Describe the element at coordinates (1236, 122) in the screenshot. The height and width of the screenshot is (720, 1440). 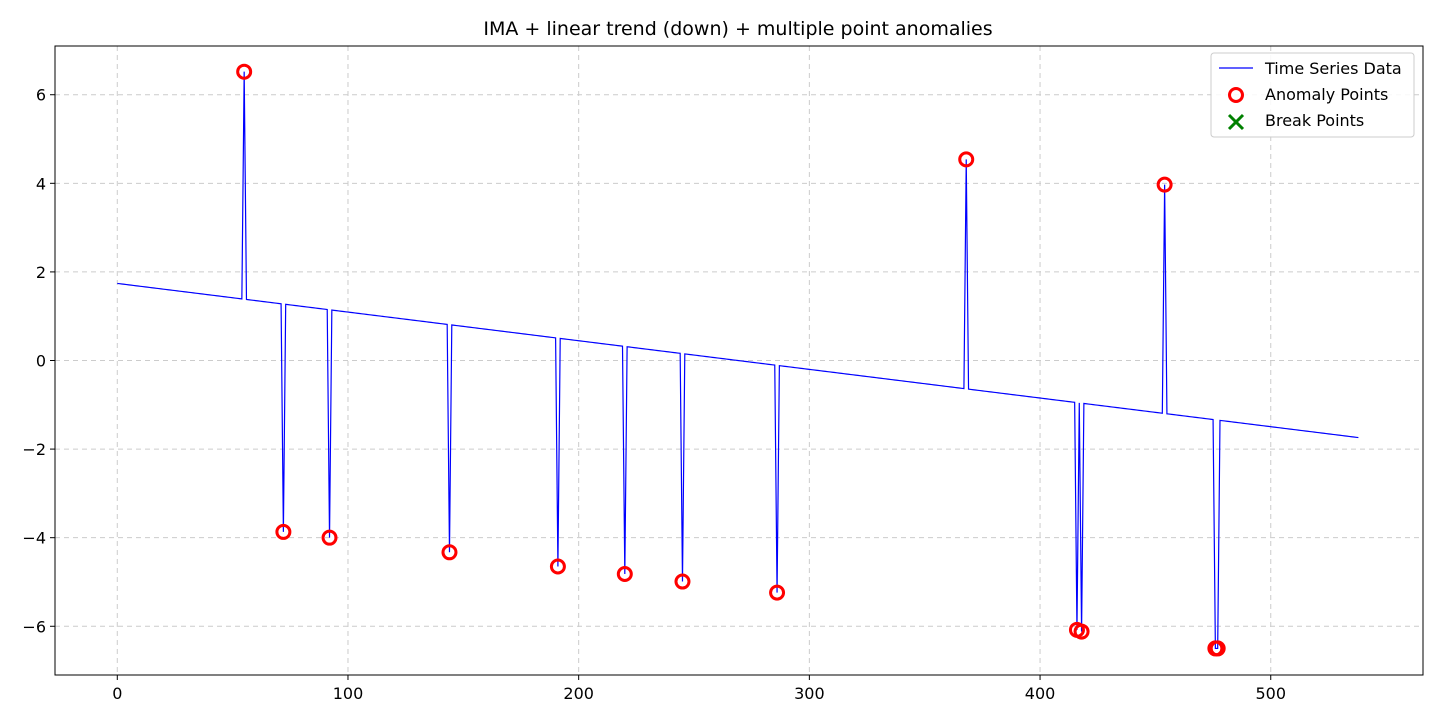
I see `legend-x-marker` at that location.